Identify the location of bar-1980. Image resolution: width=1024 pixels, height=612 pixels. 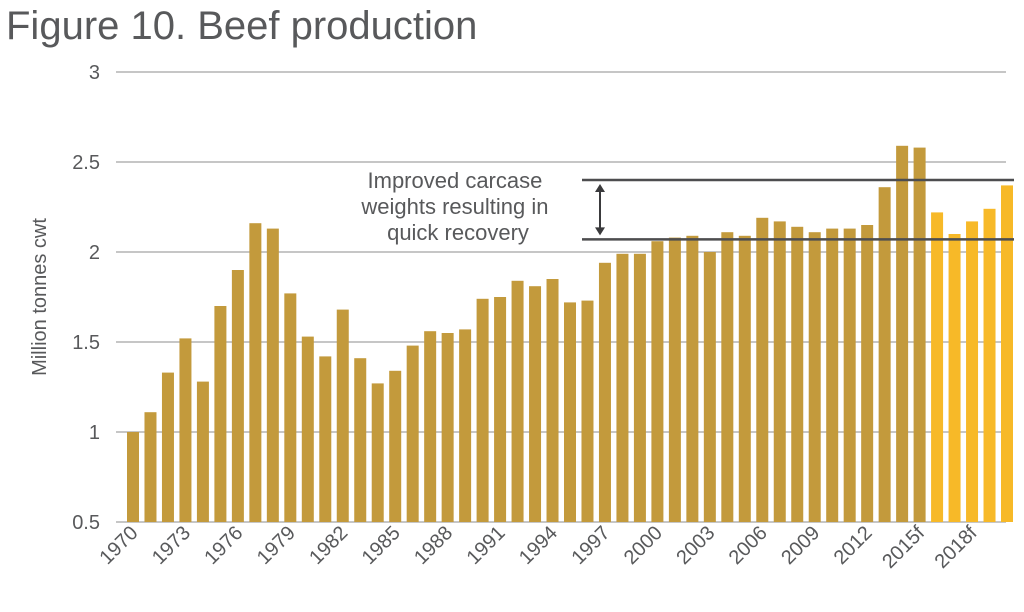
(307, 429).